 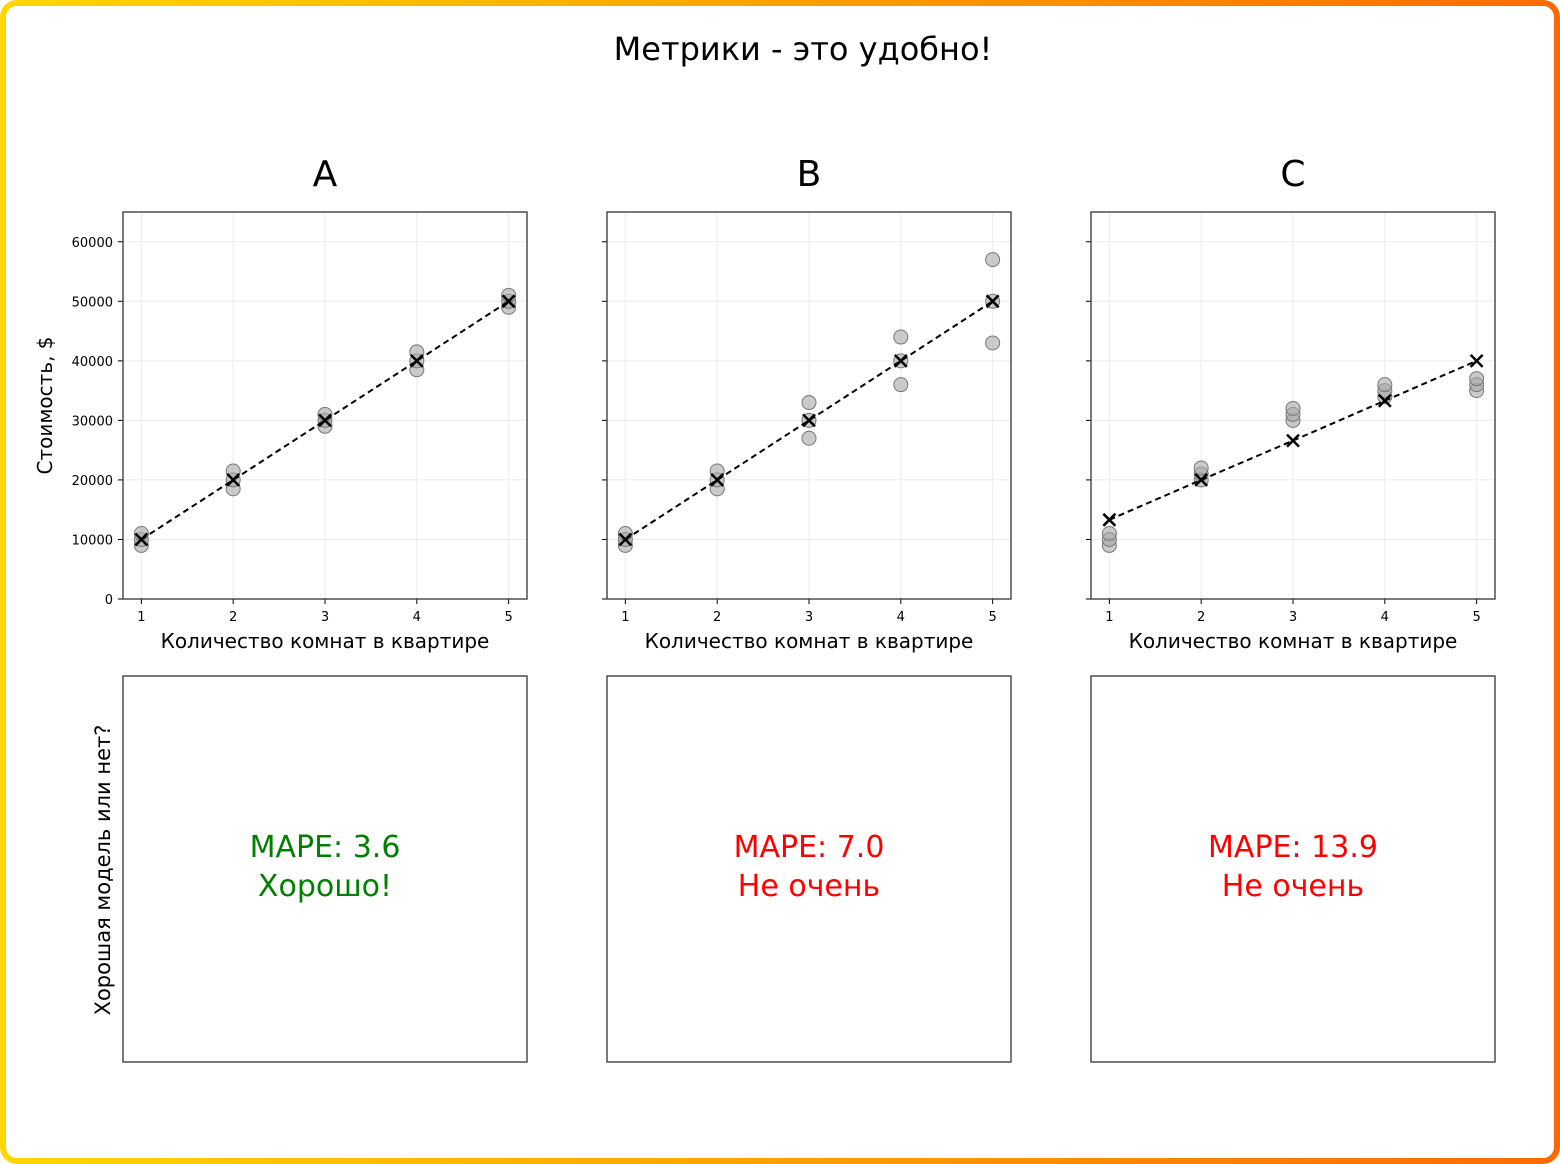 I want to click on y-tick-label: 60000, so click(x=92, y=243).